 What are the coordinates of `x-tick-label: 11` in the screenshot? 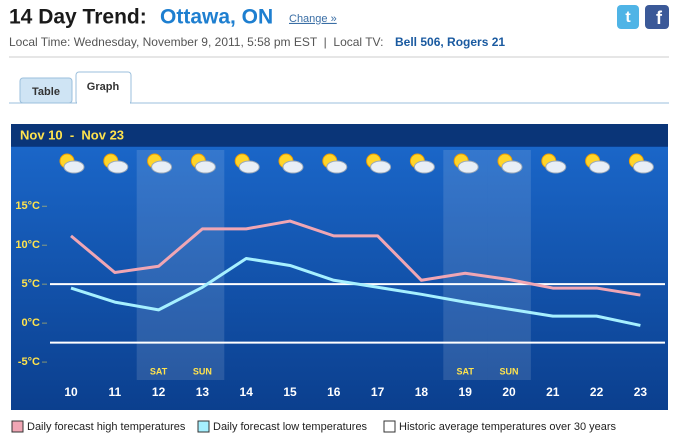 It's located at (114, 392).